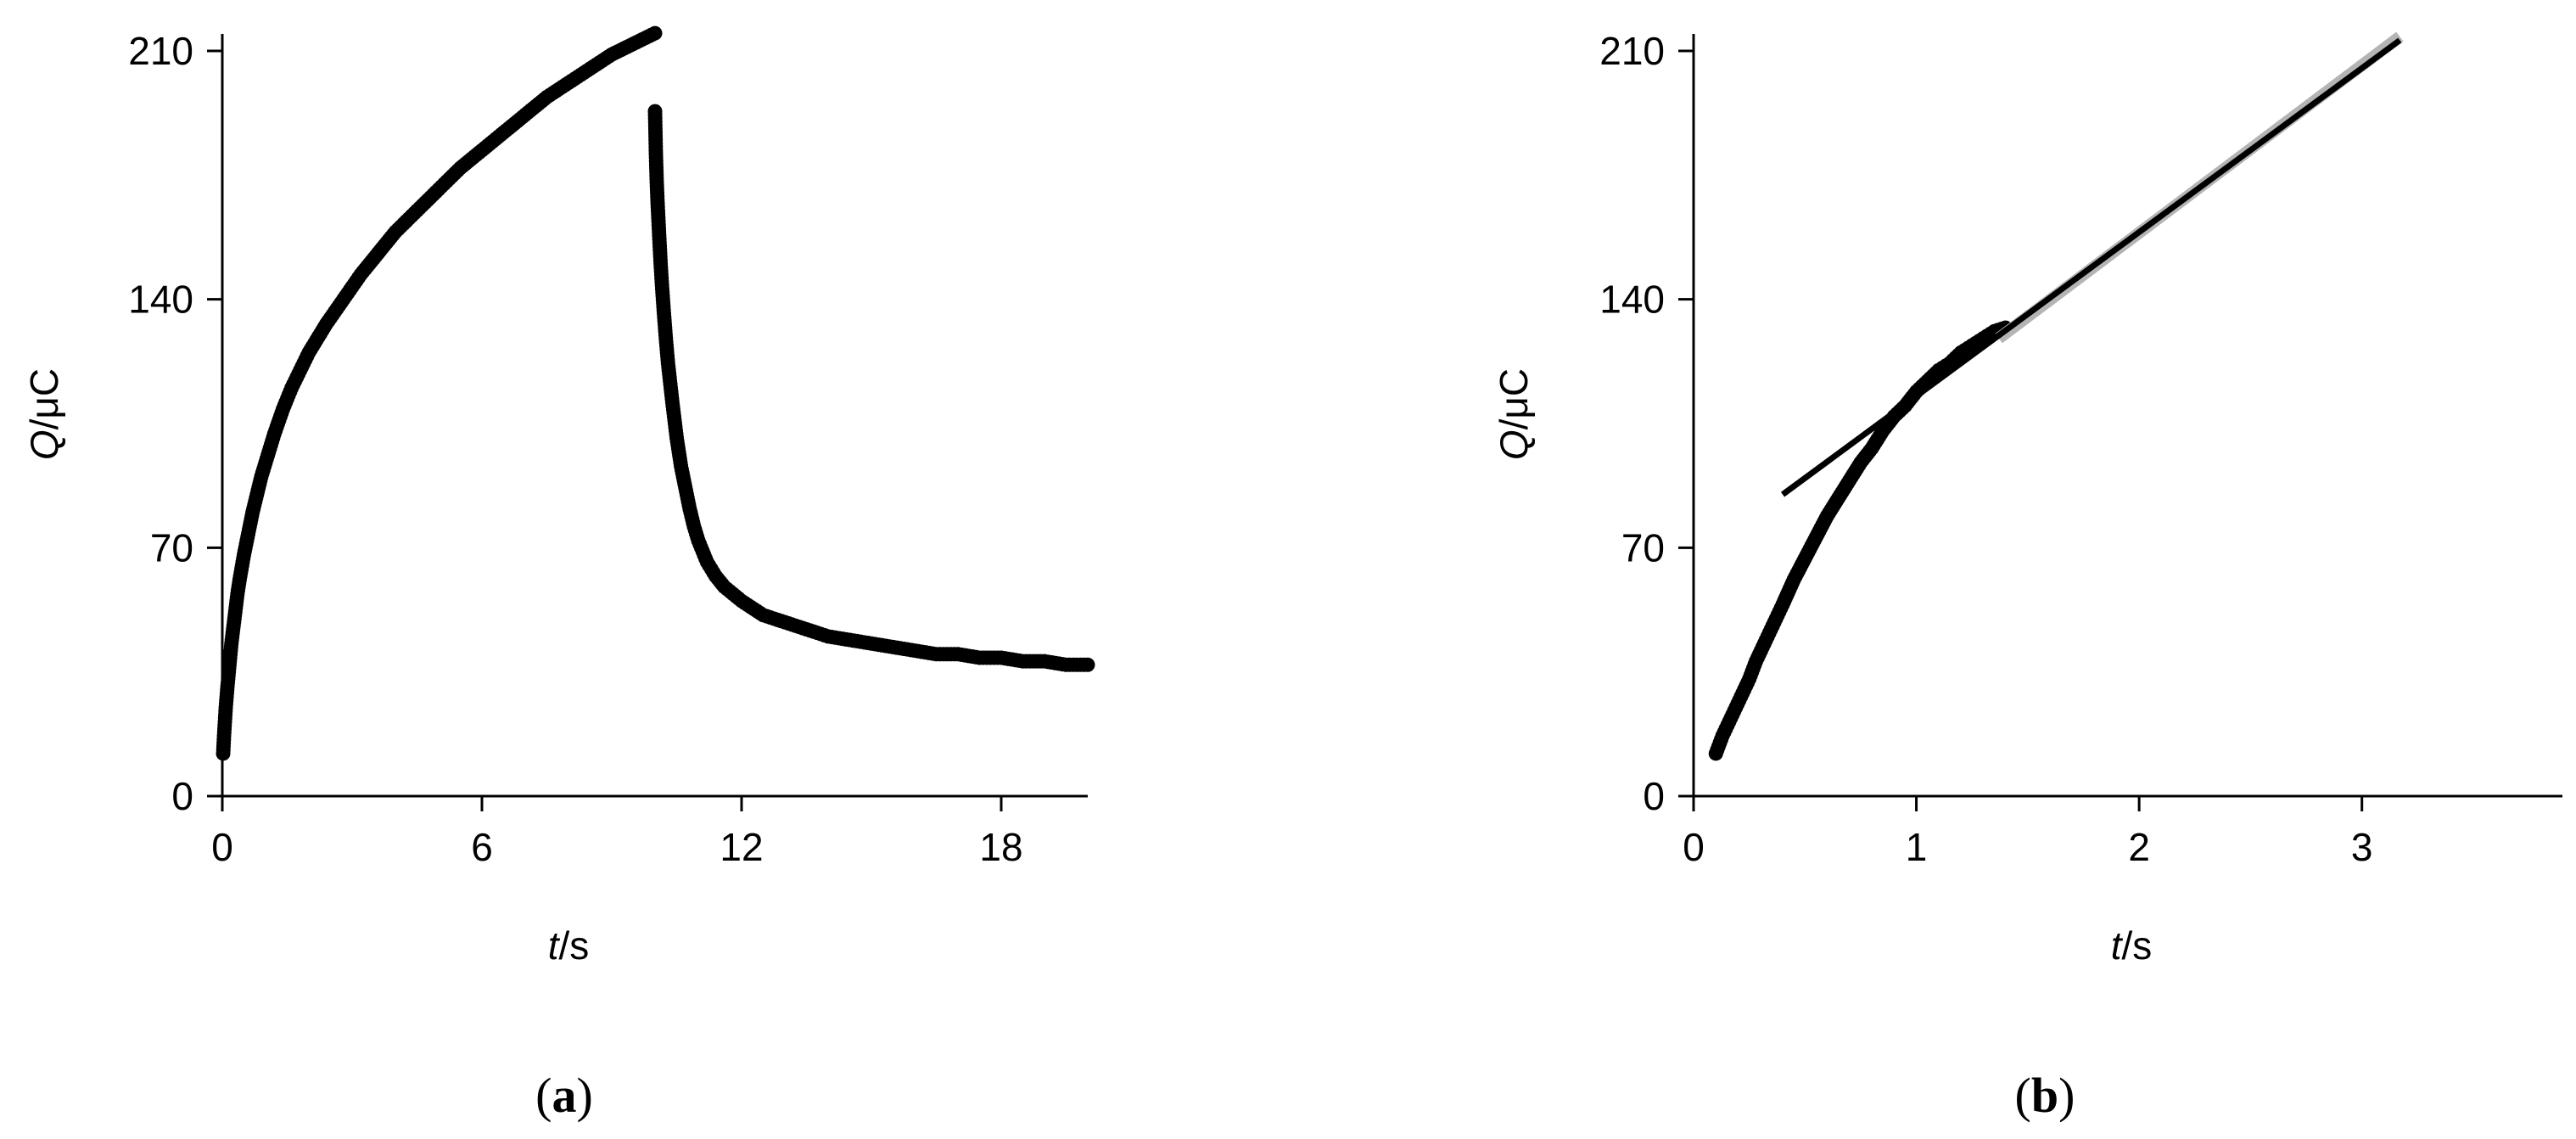 This screenshot has height=1139, width=2576. Describe the element at coordinates (2091, 267) in the screenshot. I see `series-2-line` at that location.